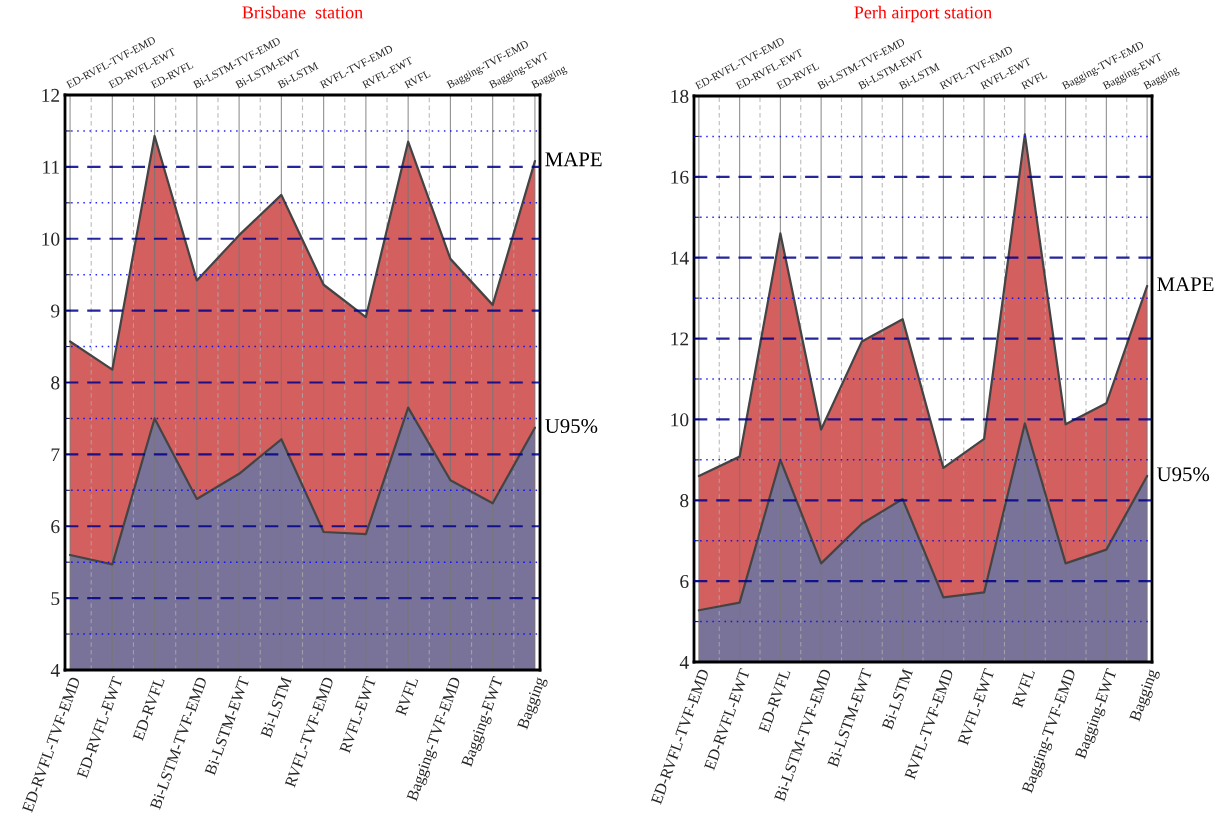 This screenshot has height=828, width=1222. I want to click on y-tick-label: 5, so click(55, 599).